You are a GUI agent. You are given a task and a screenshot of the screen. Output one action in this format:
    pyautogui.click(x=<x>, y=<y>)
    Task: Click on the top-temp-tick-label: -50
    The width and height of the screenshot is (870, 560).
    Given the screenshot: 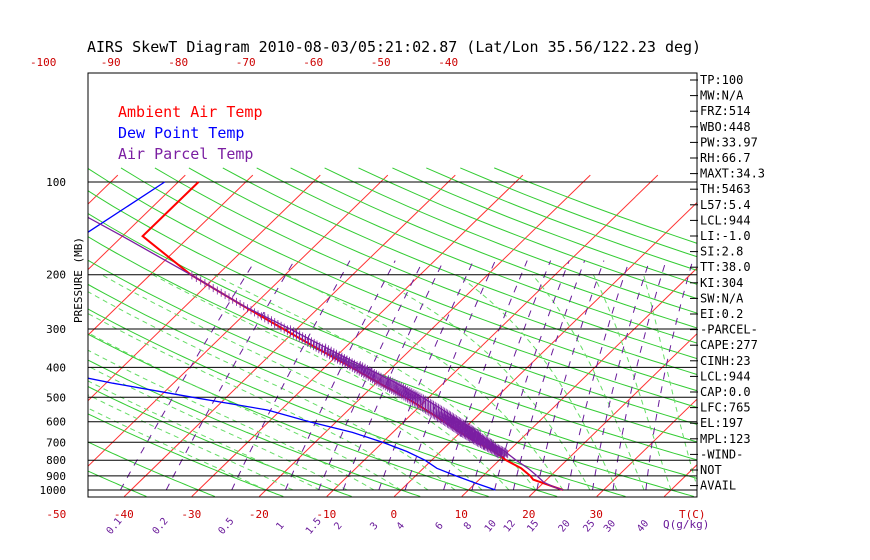 What is the action you would take?
    pyautogui.click(x=381, y=62)
    